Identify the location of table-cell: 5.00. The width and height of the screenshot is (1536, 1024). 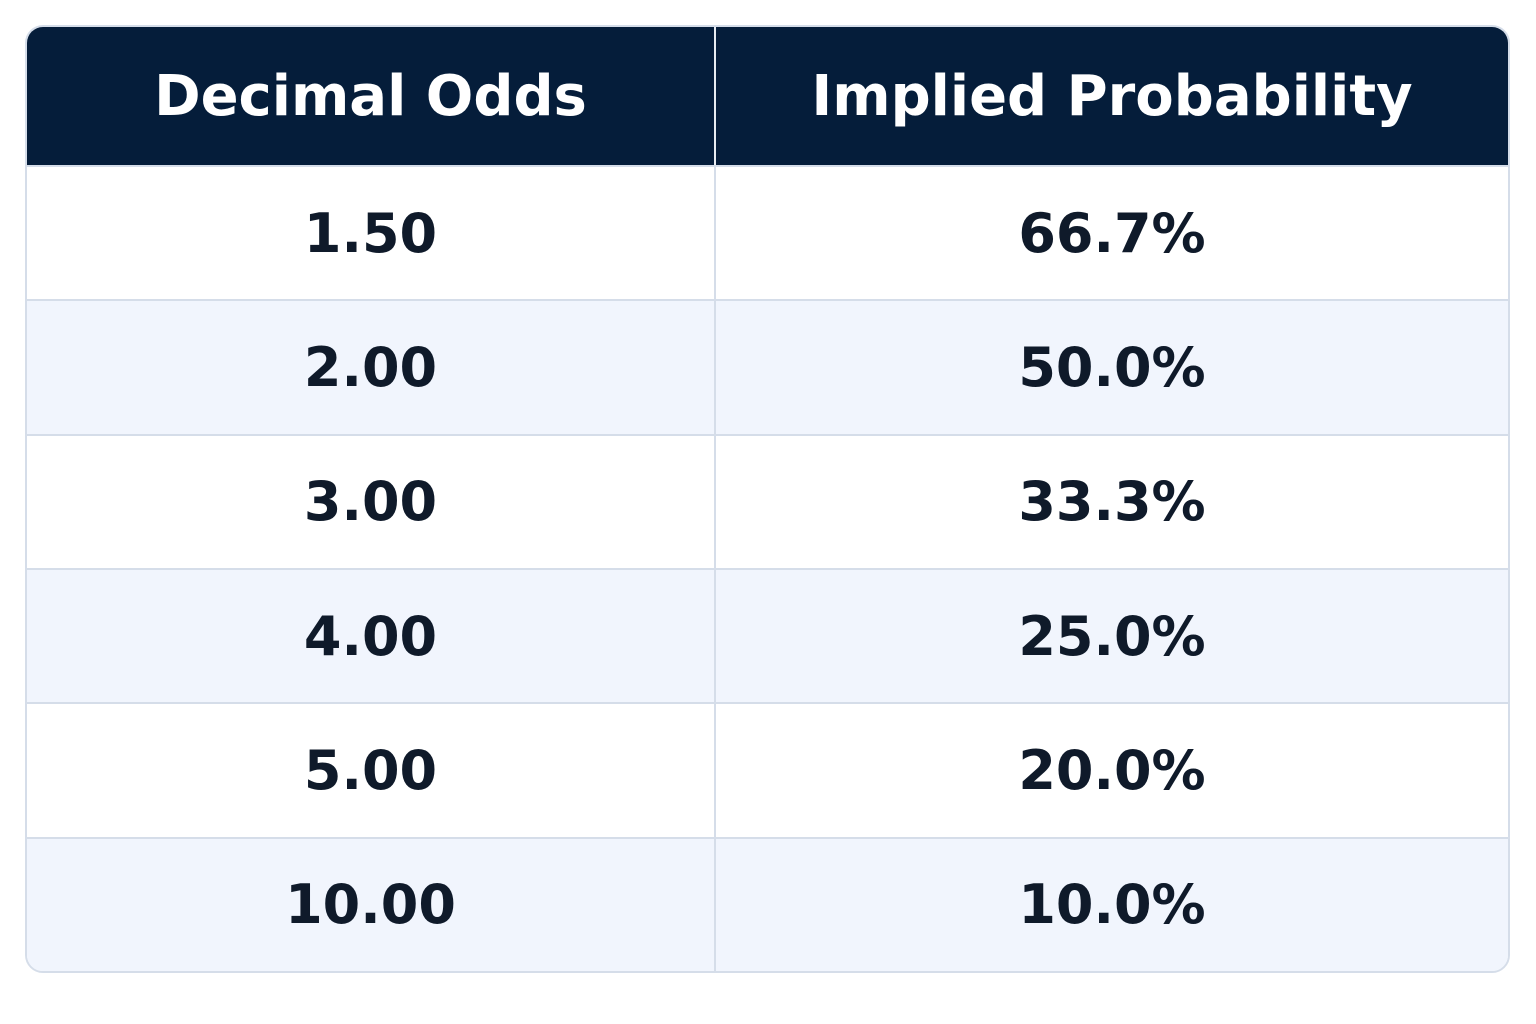
(370, 769).